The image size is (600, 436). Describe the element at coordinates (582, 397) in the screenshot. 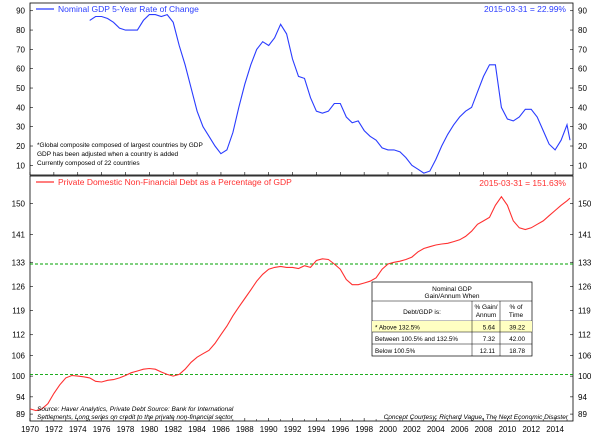

I see `bottom-y-tick-label-right: 94` at that location.